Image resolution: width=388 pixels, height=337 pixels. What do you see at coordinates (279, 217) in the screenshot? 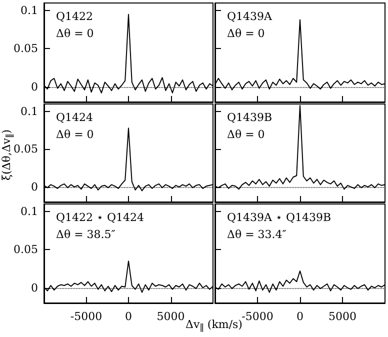
I see `annotation: Q1439A ⋆ Q1439B` at bounding box center [279, 217].